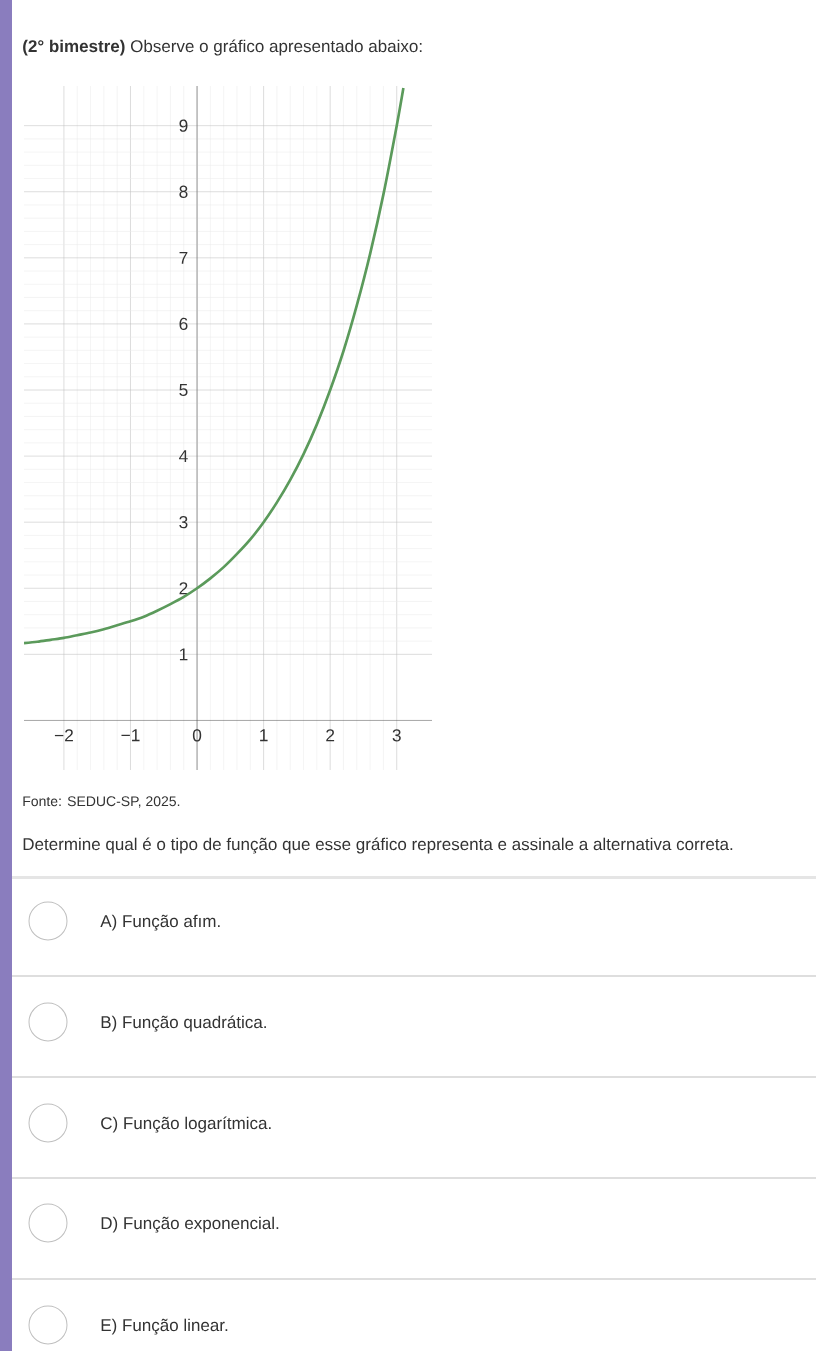  I want to click on x-tick-label: −2, so click(63, 735).